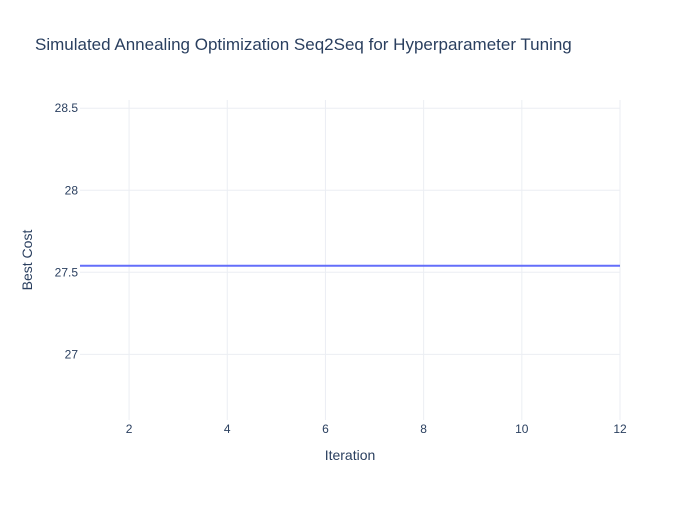  What do you see at coordinates (423, 429) in the screenshot?
I see `x-tick-label: 8` at bounding box center [423, 429].